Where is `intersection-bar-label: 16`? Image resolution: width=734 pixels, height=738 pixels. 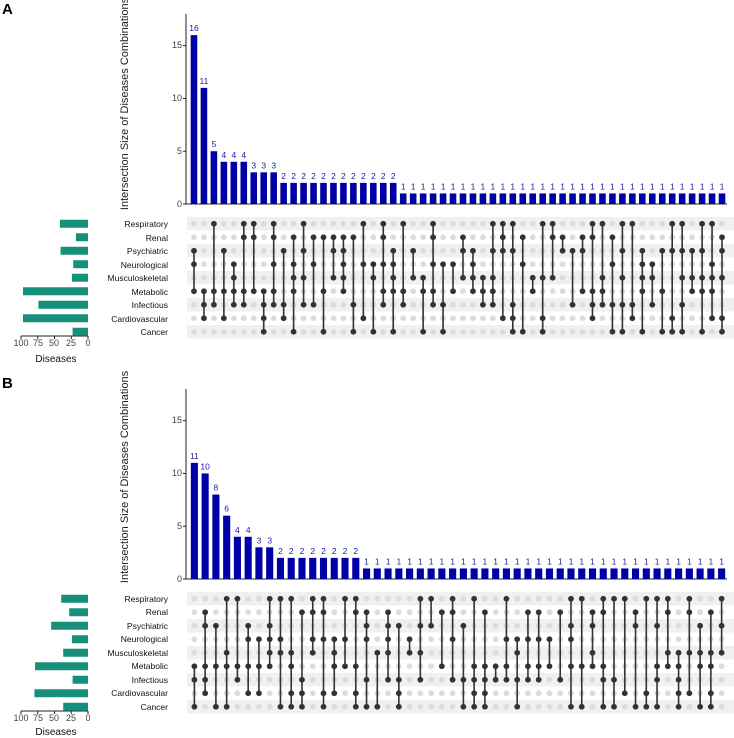 intersection-bar-label: 16 is located at coordinates (194, 28).